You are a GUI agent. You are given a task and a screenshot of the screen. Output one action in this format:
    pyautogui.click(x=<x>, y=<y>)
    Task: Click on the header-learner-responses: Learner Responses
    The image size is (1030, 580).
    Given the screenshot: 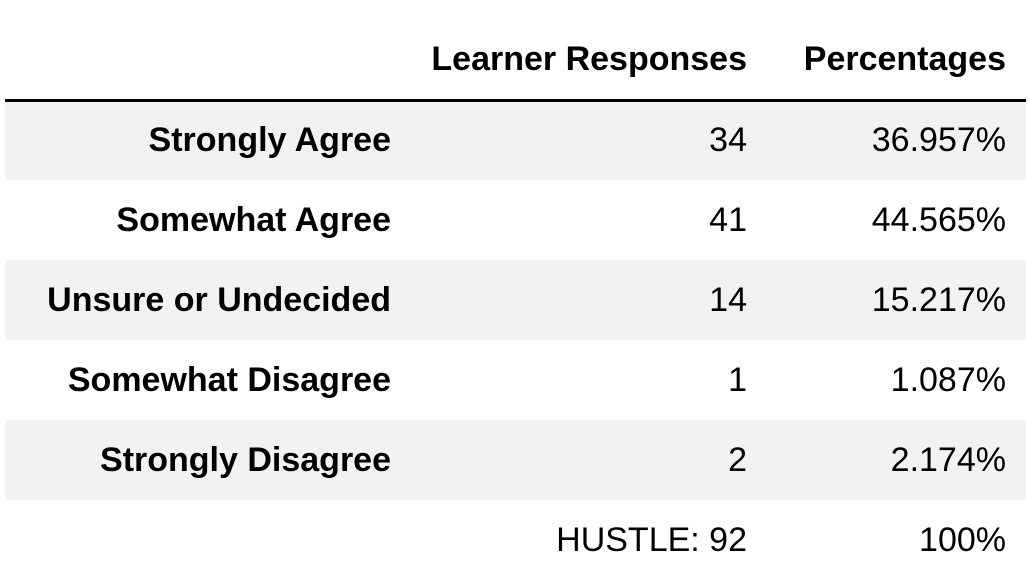 What is the action you would take?
    pyautogui.click(x=582, y=51)
    